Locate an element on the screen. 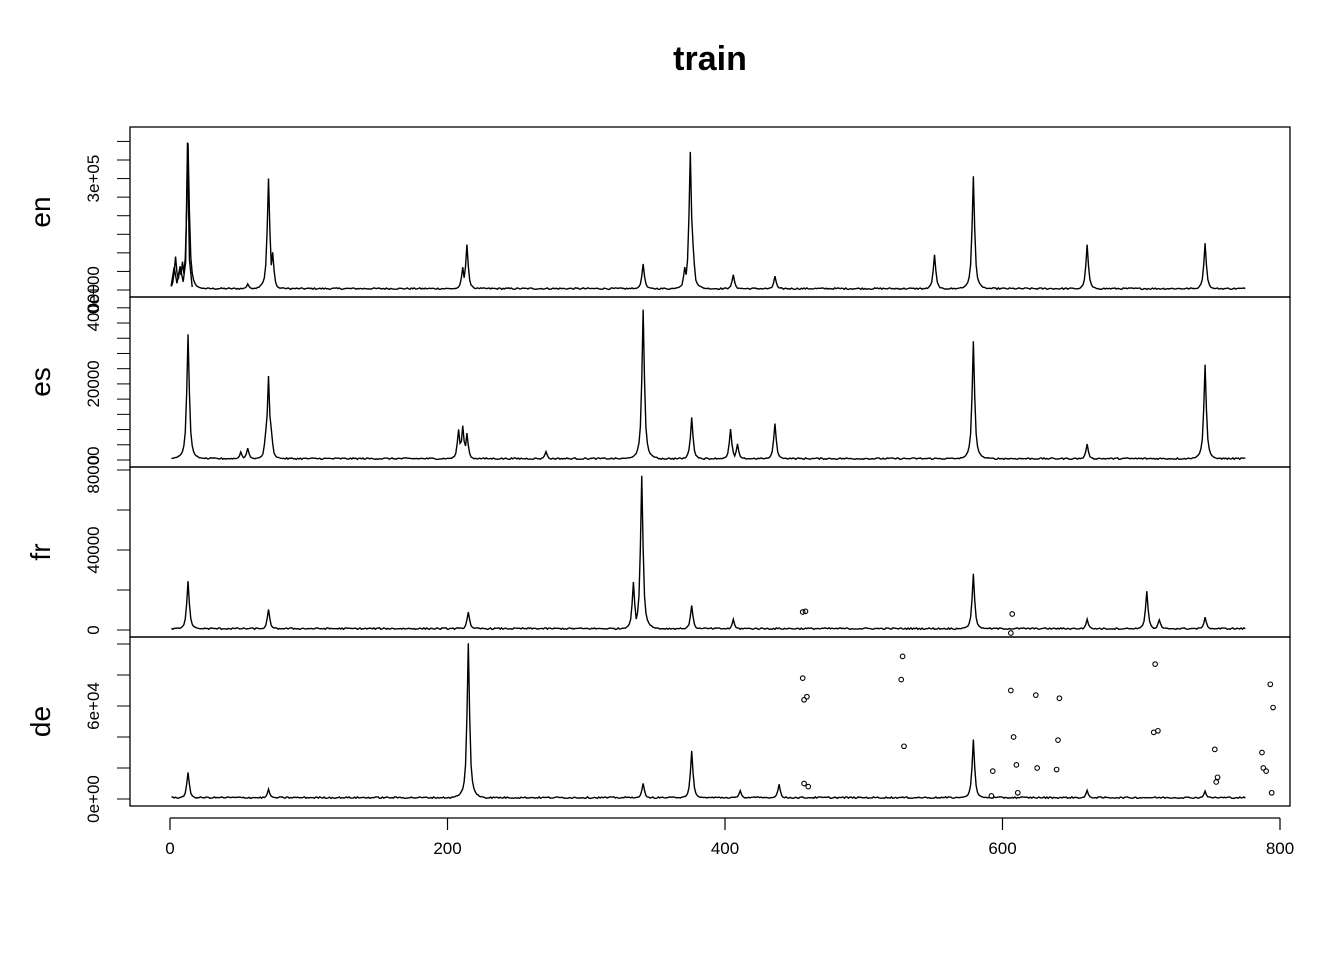 The height and width of the screenshot is (960, 1344). x-axis: 0 200 400 600 800 is located at coordinates (729, 837).